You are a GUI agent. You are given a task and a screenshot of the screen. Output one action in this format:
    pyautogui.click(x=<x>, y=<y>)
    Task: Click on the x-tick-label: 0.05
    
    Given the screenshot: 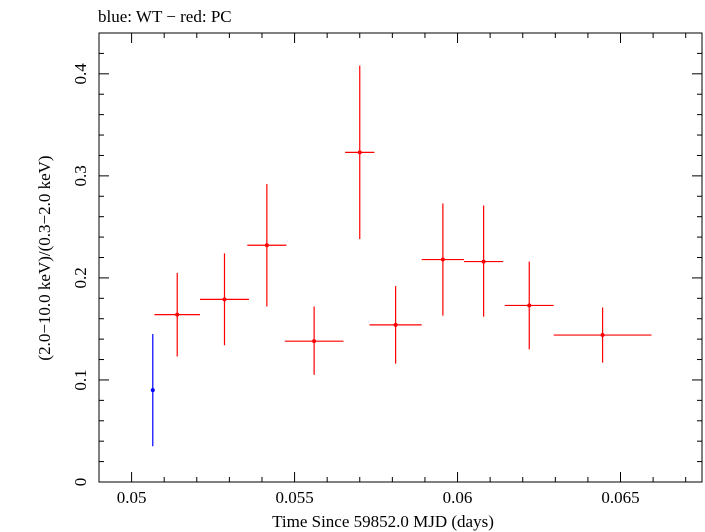 What is the action you would take?
    pyautogui.click(x=132, y=497)
    